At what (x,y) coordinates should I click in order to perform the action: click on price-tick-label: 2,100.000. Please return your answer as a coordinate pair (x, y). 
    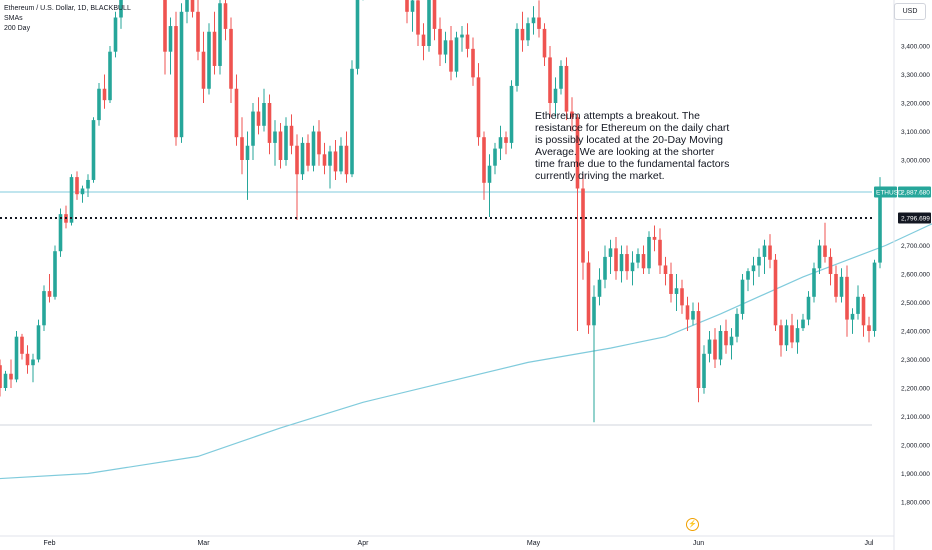
    Looking at the image, I should click on (915, 417).